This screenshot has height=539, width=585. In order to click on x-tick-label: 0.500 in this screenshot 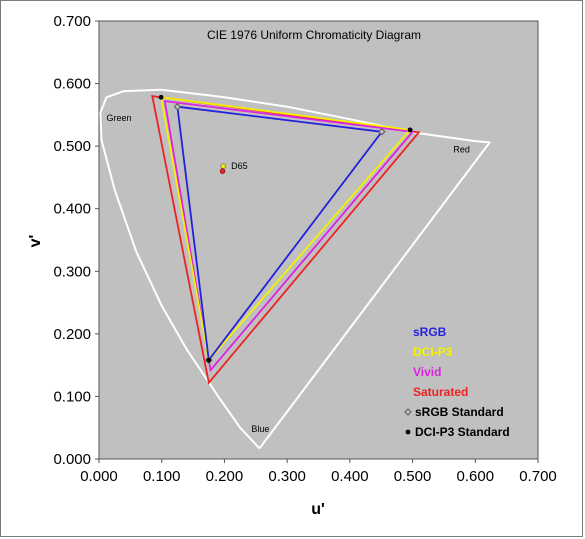, I will do `click(413, 476)`.